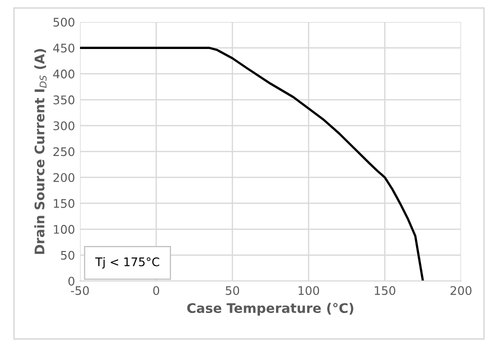 This screenshot has height=348, width=491. I want to click on y-axis-title: Drain Source Current I$_{DS}$ (A), so click(40, 151).